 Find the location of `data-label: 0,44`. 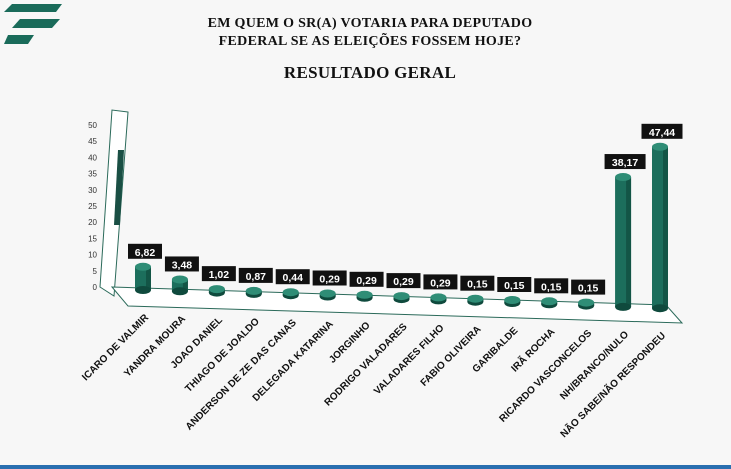

data-label: 0,44 is located at coordinates (292, 277).